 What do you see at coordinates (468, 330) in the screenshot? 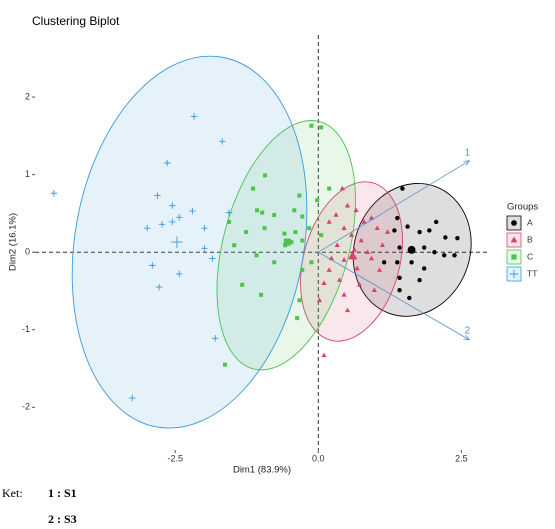
I see `arrow-label: 2` at bounding box center [468, 330].